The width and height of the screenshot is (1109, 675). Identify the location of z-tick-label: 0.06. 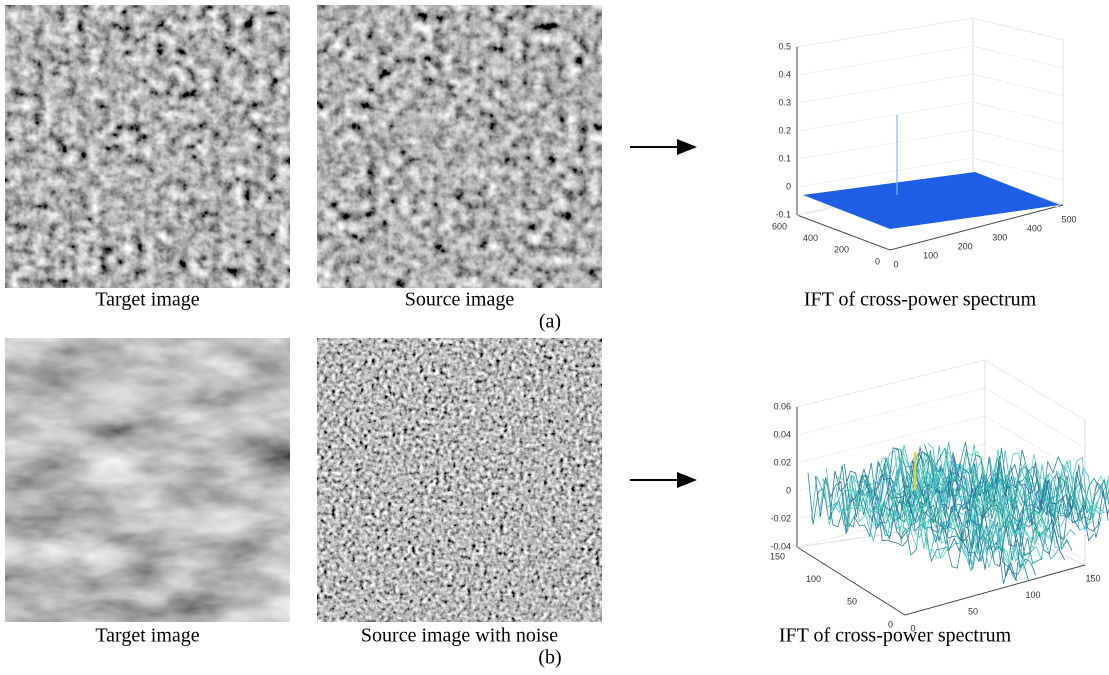
(782, 406).